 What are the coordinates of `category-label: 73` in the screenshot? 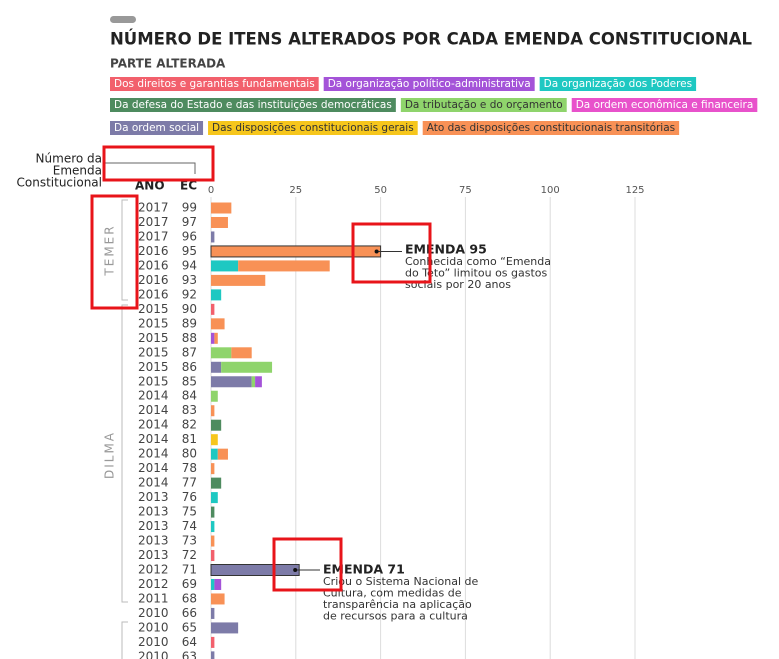 It's located at (189, 541).